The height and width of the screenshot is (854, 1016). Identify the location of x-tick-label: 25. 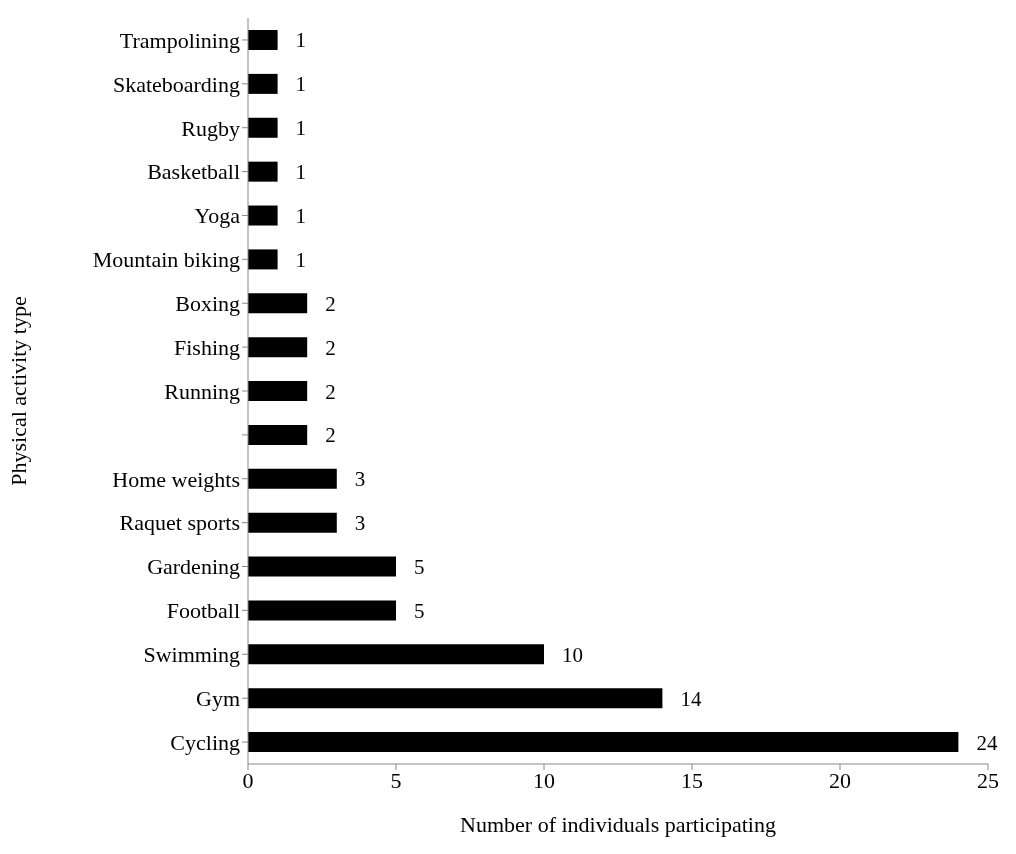
(988, 780).